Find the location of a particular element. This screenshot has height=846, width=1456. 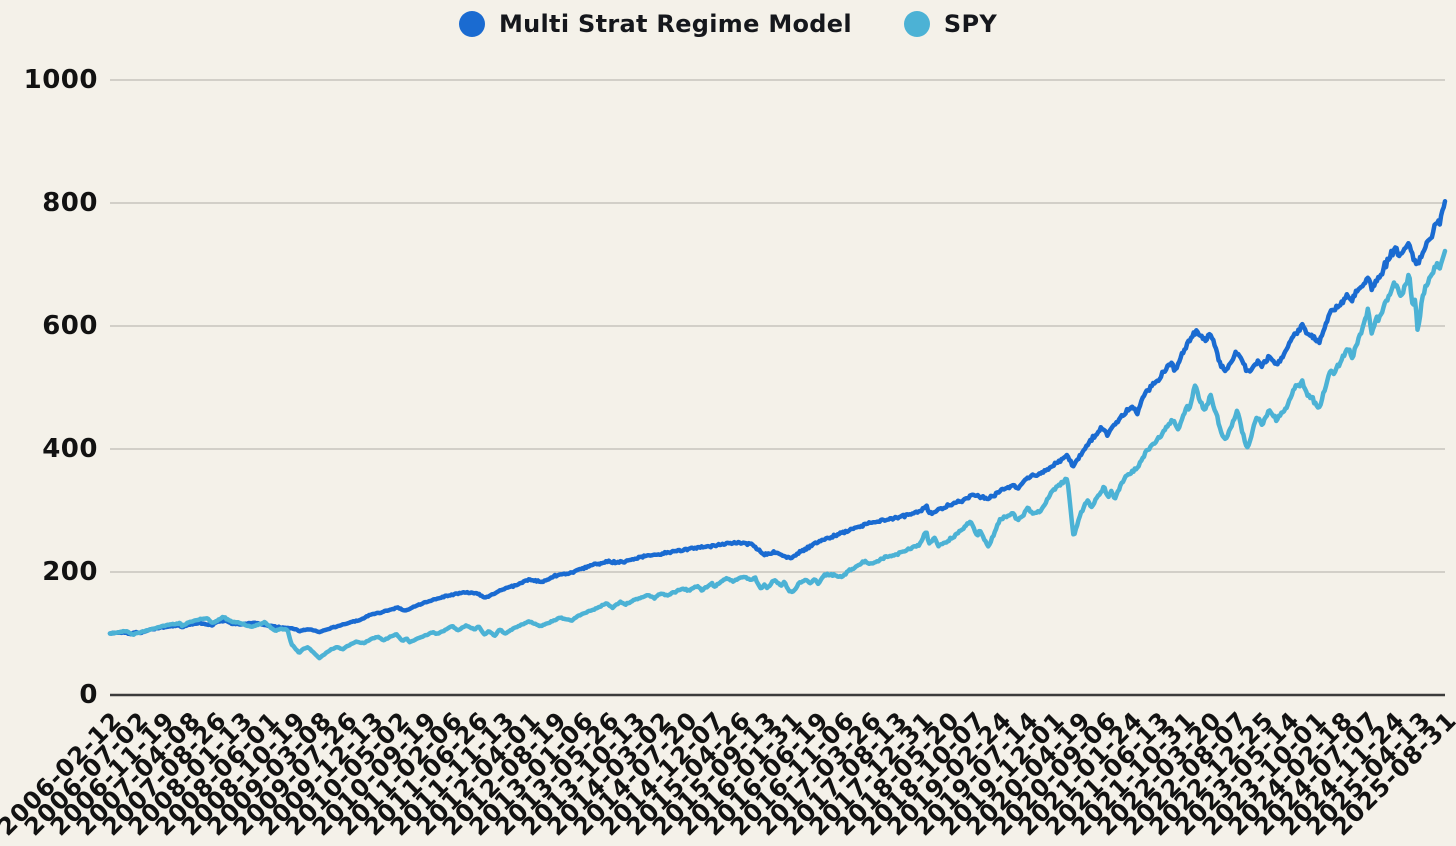

legend-label-spy: SPY is located at coordinates (970, 24).